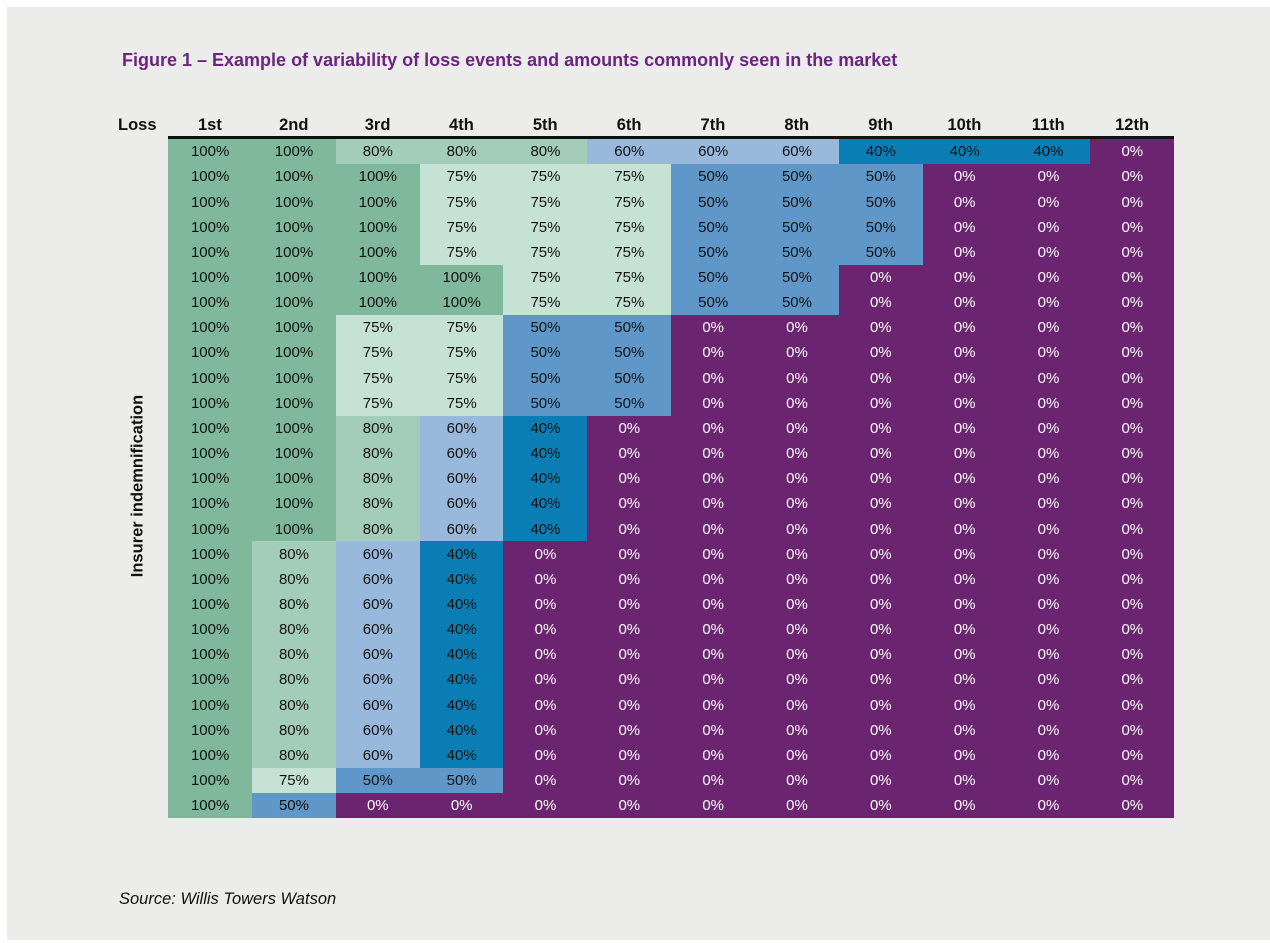 This screenshot has width=1270, height=943. I want to click on cell-r21-2nd: 80%, so click(294, 654).